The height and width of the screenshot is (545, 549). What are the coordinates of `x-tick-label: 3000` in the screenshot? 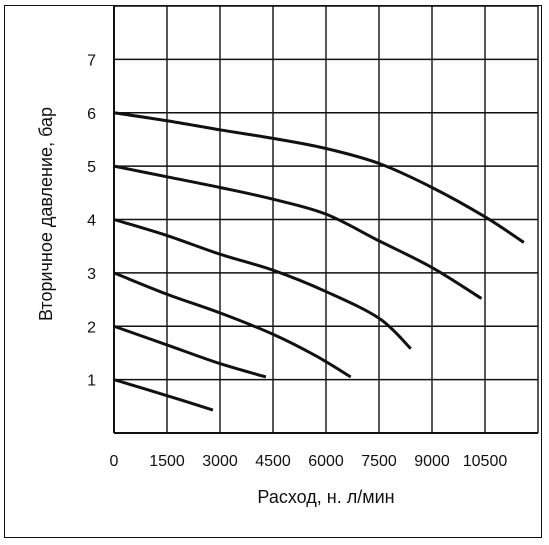 It's located at (220, 461).